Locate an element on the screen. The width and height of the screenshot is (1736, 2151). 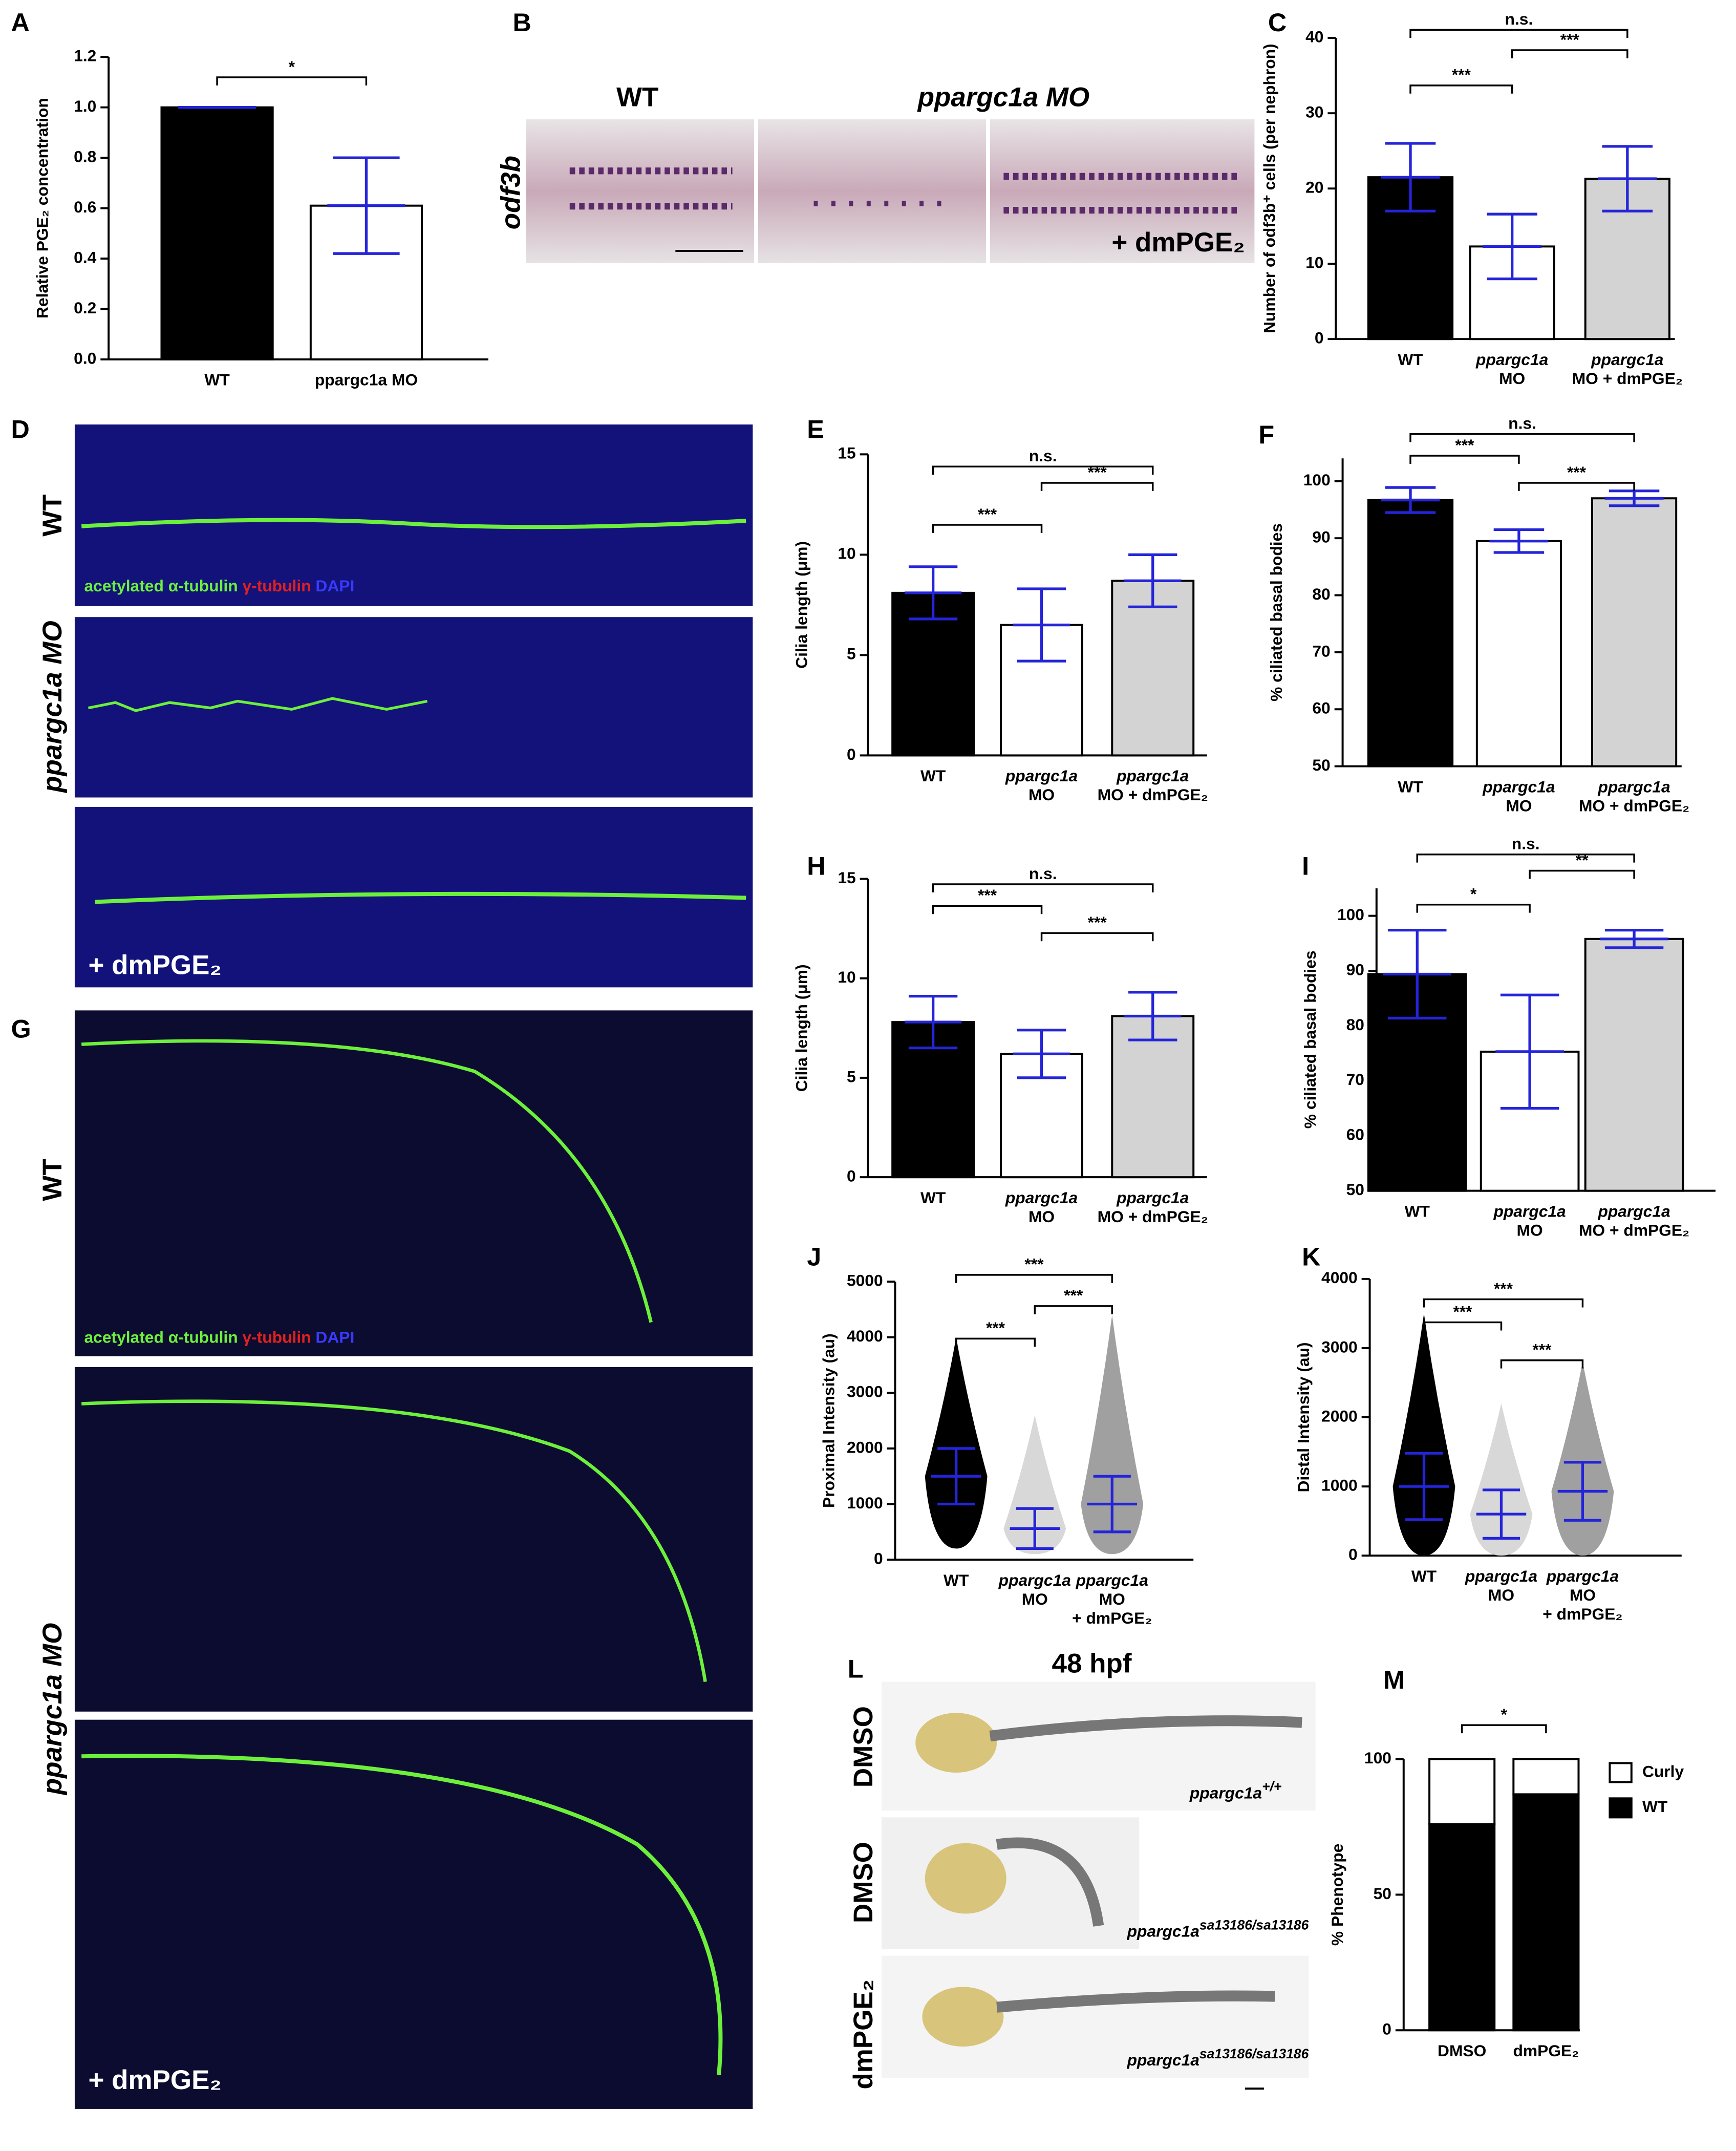
allele: +/+ is located at coordinates (1271, 1786).